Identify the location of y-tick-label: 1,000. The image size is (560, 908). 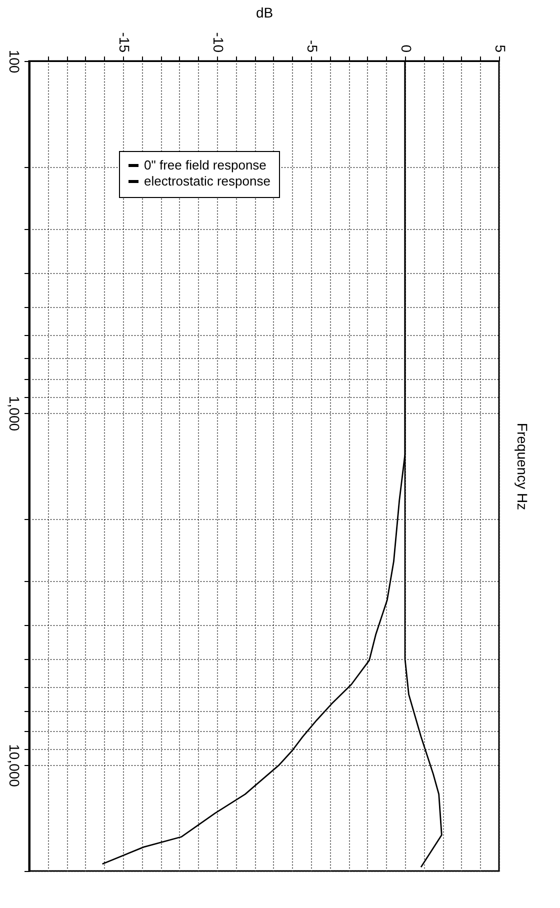
(14, 414).